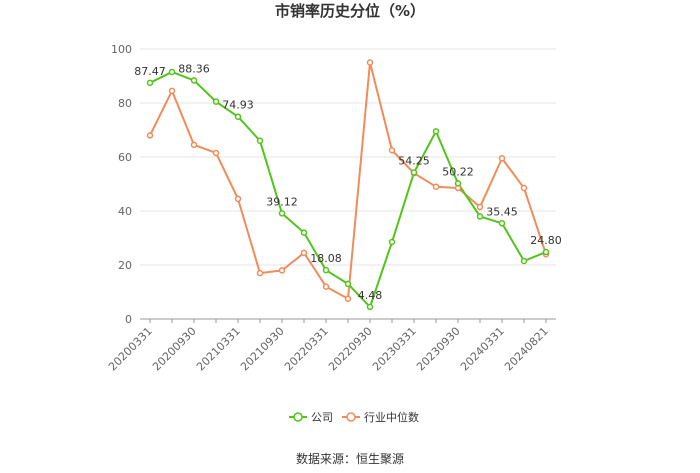 The width and height of the screenshot is (700, 473). What do you see at coordinates (174, 349) in the screenshot?
I see `x-tick-label: 20200930` at bounding box center [174, 349].